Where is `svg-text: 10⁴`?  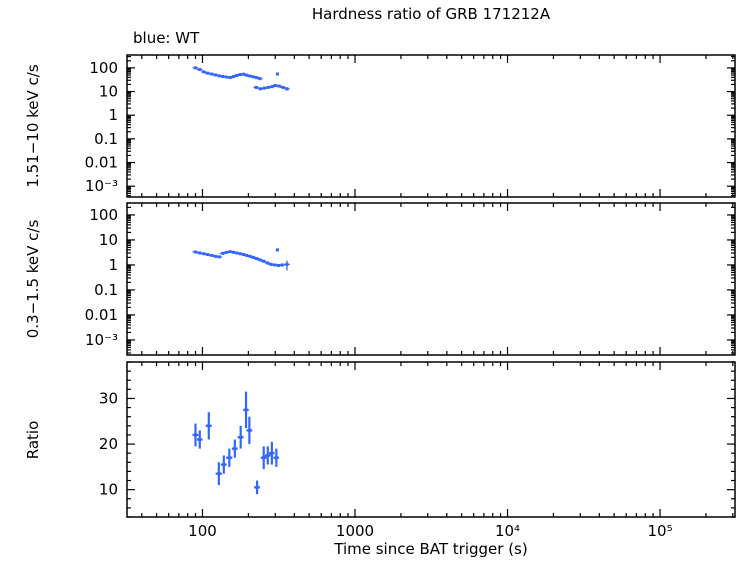 svg-text: 10⁴ is located at coordinates (507, 531).